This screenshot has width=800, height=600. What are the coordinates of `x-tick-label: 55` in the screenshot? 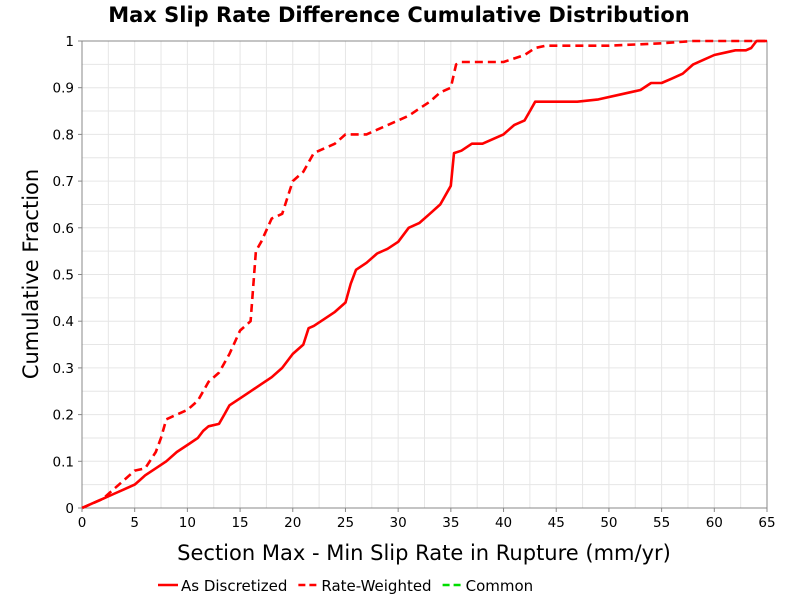 It's located at (661, 523).